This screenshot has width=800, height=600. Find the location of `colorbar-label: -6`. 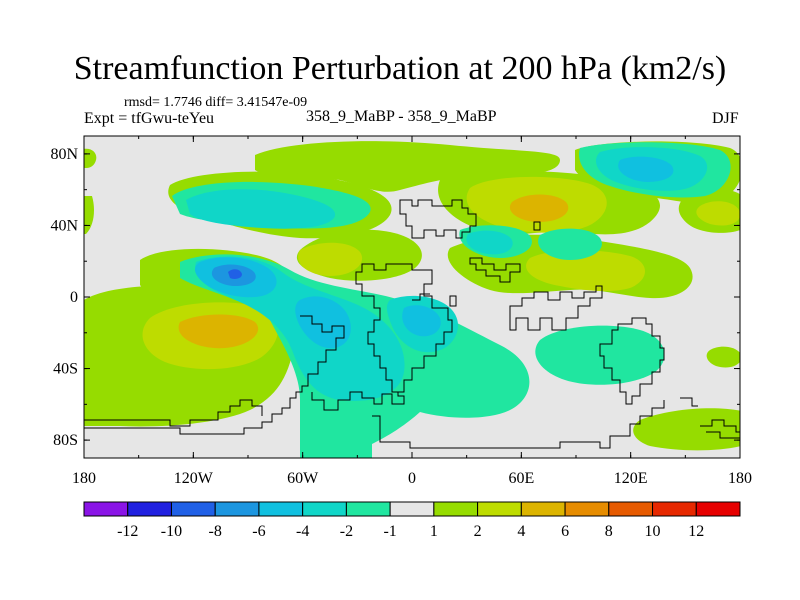

colorbar-label: -6 is located at coordinates (258, 531).